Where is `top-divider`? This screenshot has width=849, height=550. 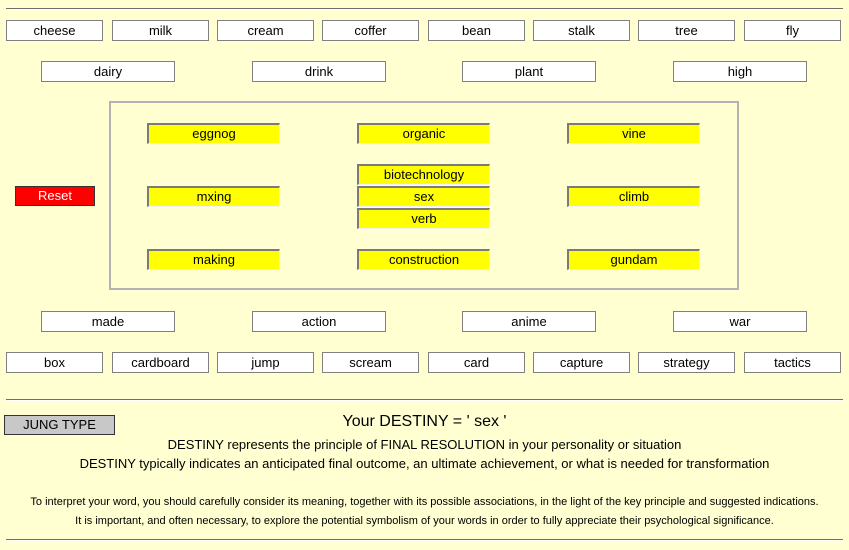
top-divider is located at coordinates (424, 9).